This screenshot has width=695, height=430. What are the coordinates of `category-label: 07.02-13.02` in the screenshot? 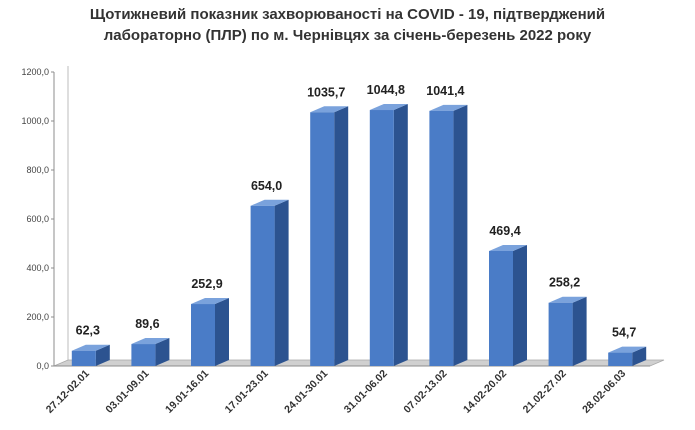 It's located at (425, 392).